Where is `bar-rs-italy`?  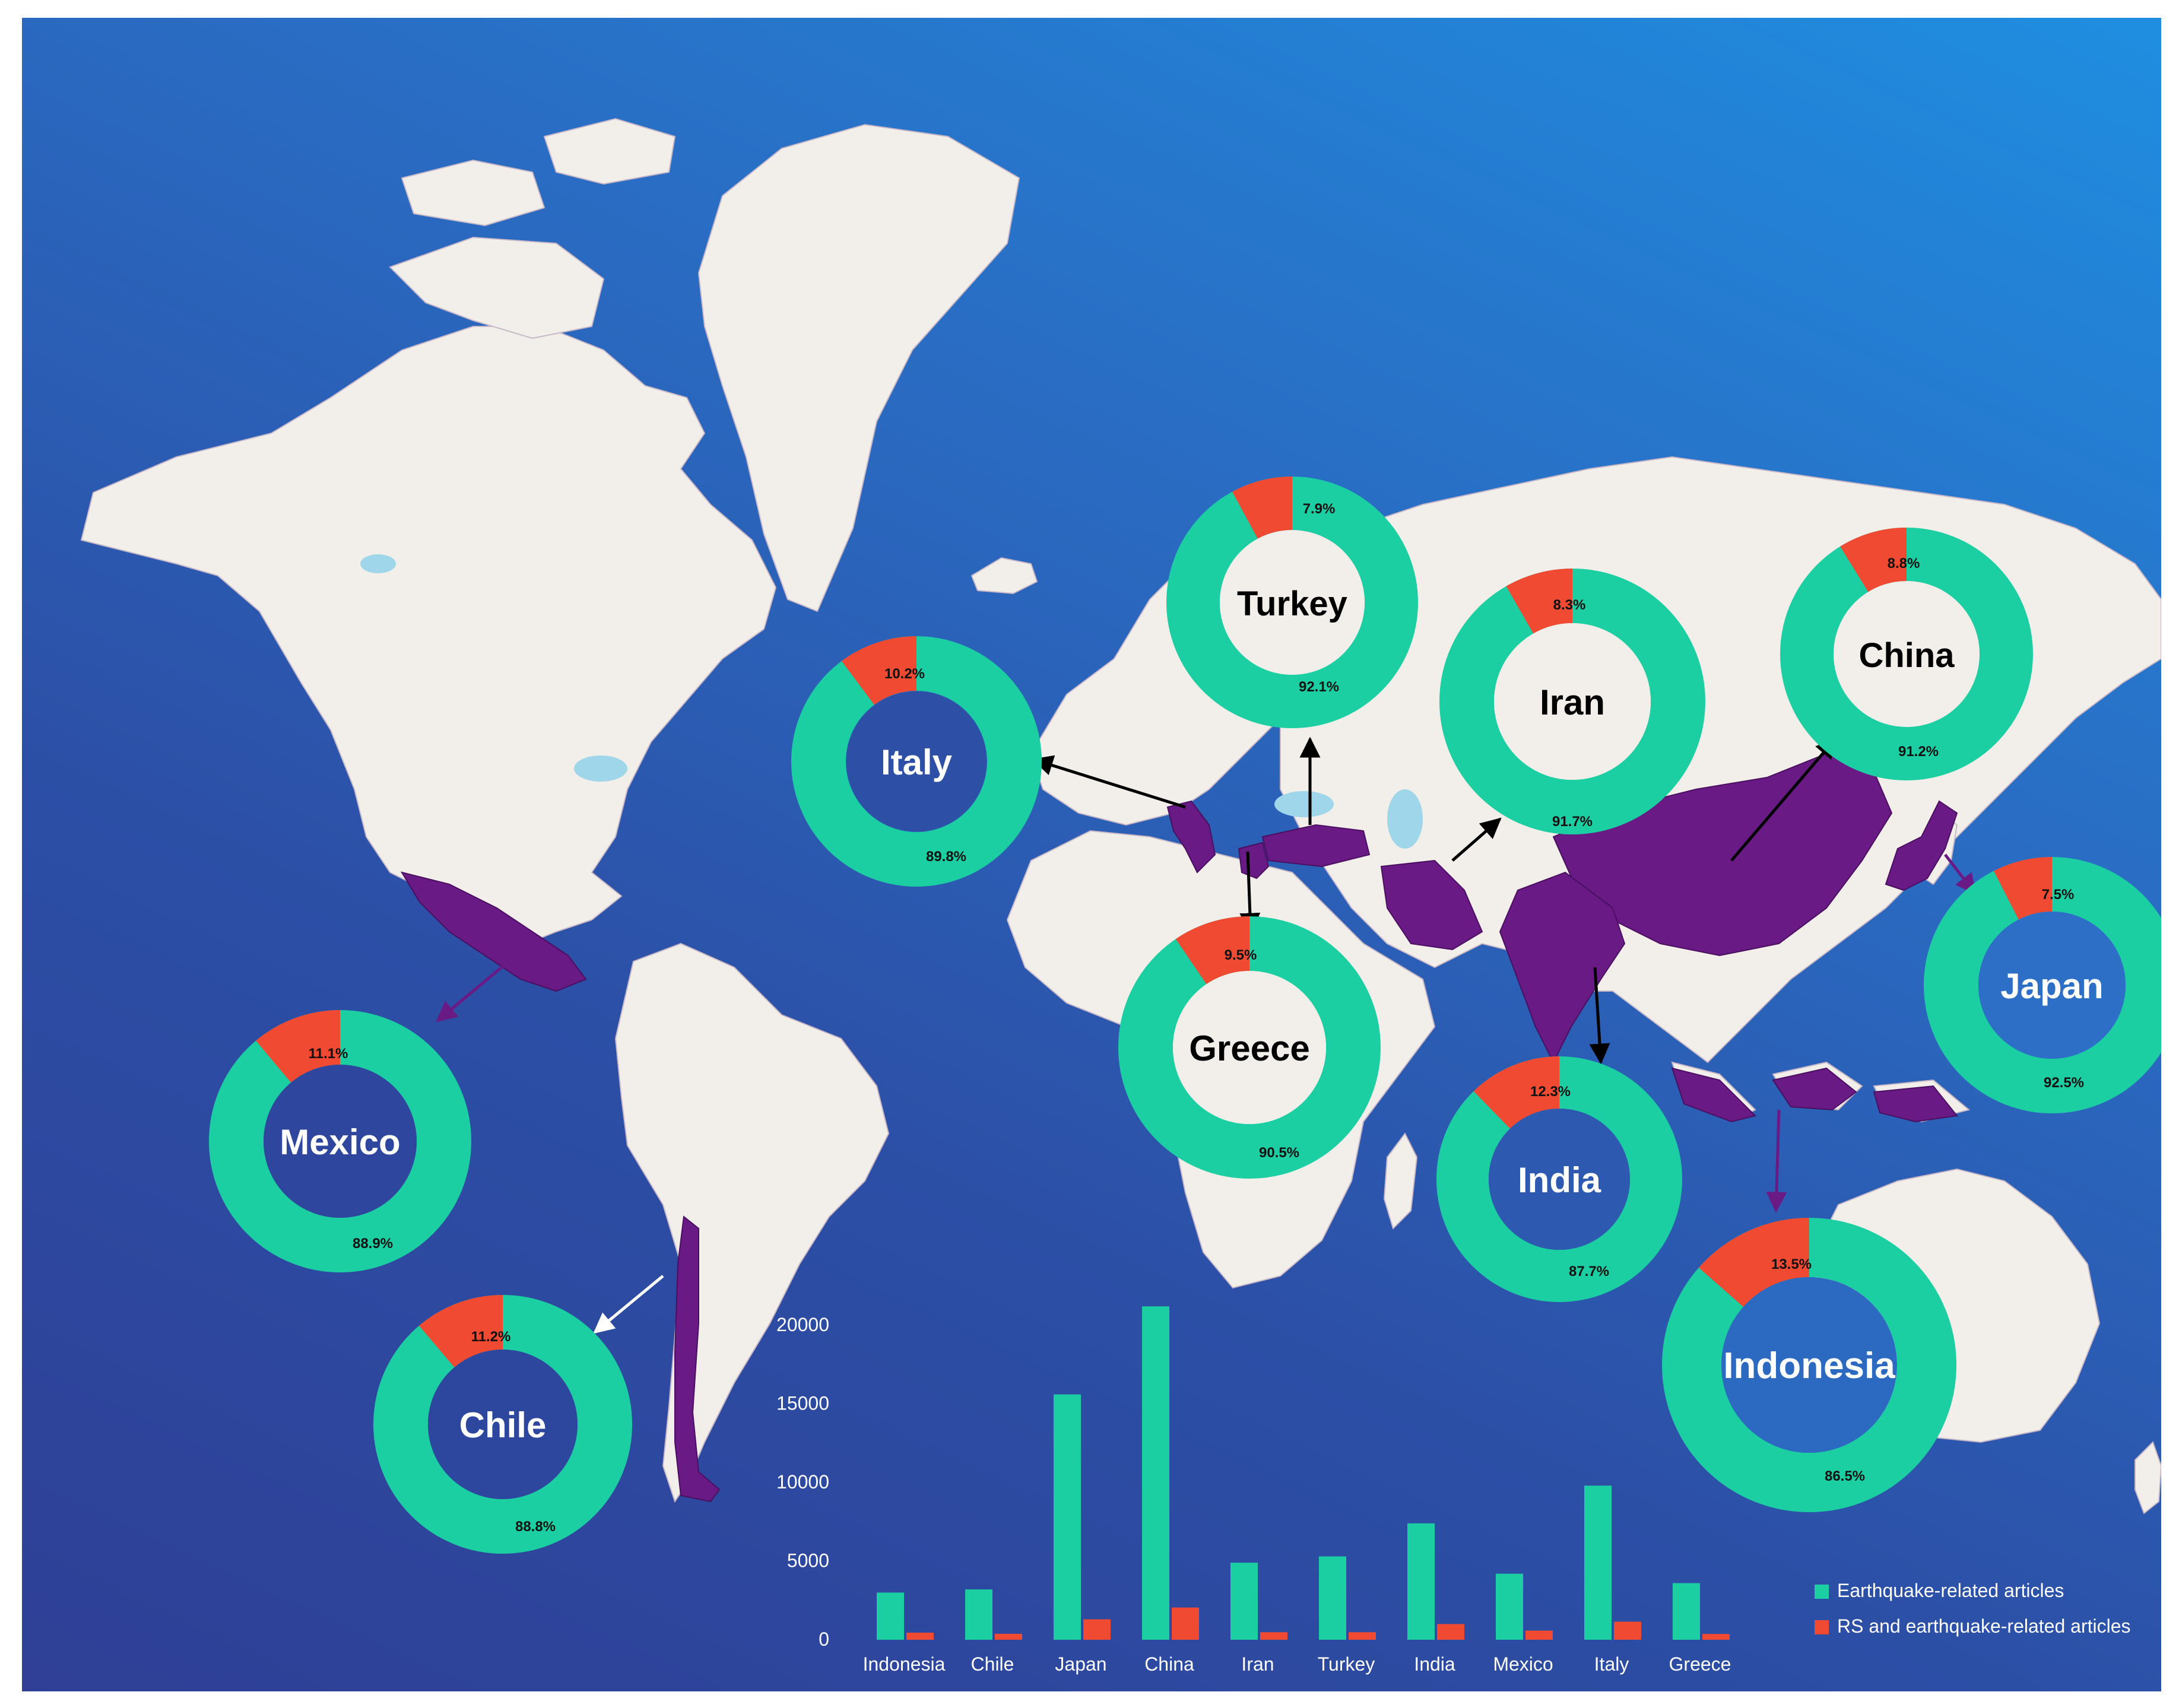 bar-rs-italy is located at coordinates (1627, 1631).